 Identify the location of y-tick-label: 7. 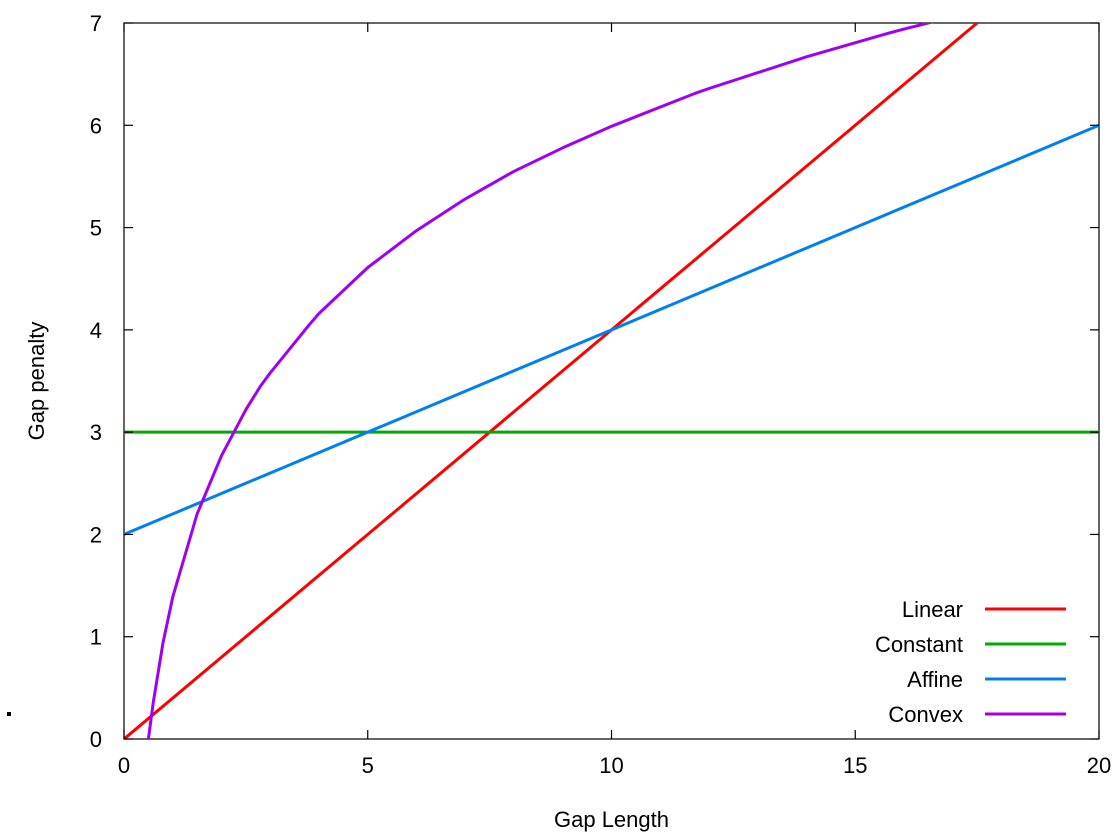
(96, 23).